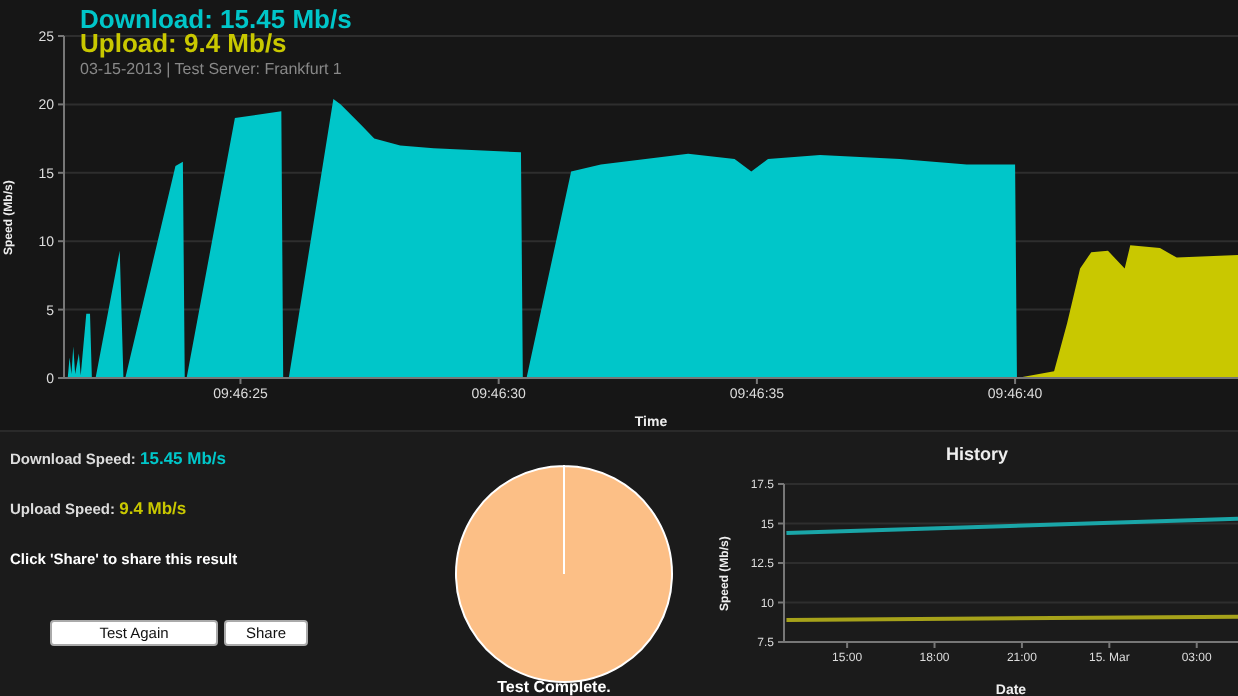  Describe the element at coordinates (216, 19) in the screenshot. I see `text: Download: 15.45 Mb/s` at that location.